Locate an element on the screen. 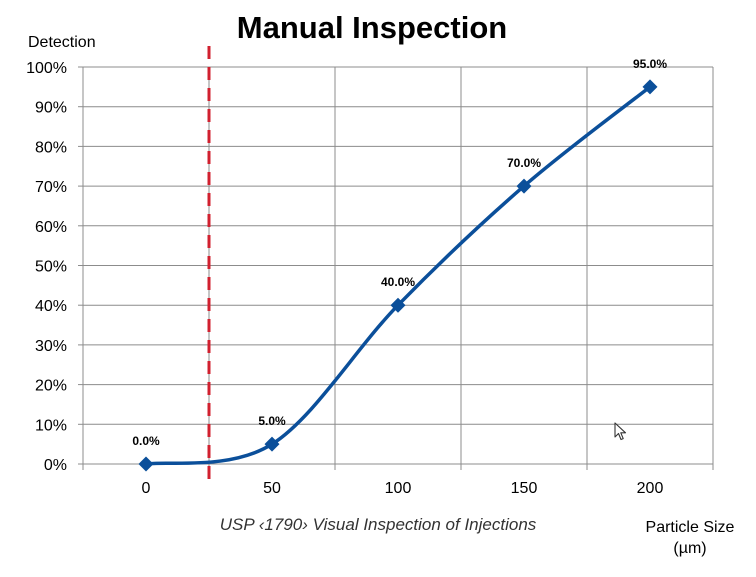  y-tick-label: 40% is located at coordinates (51, 306).